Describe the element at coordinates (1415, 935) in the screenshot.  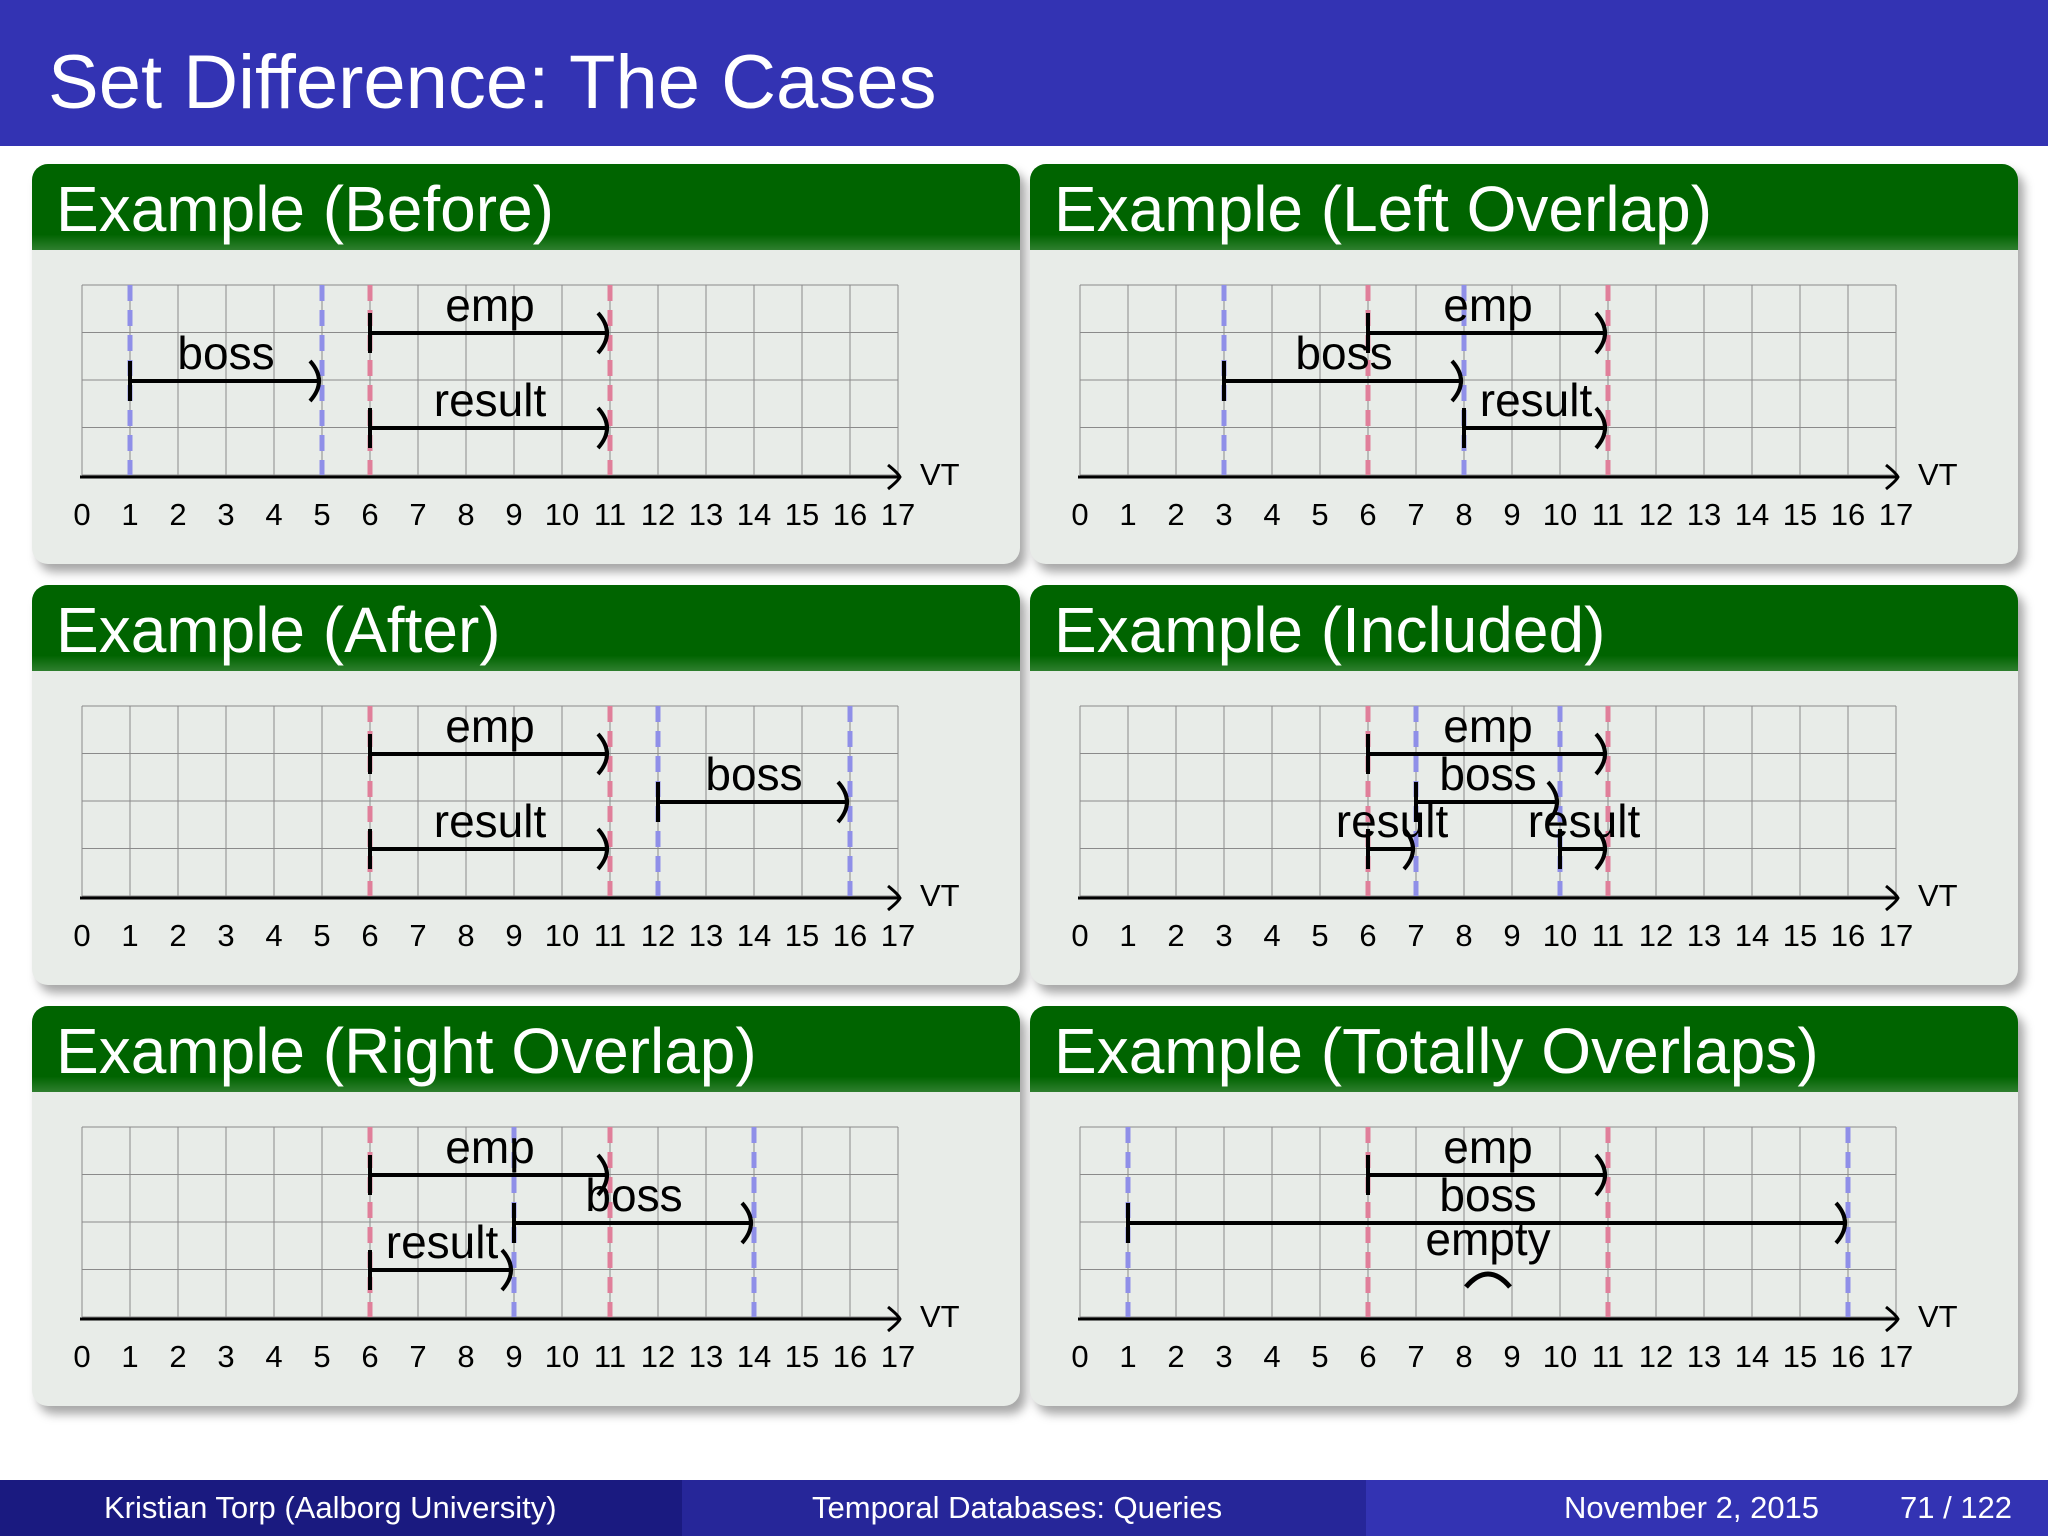
I see `tick-label: 7` at that location.